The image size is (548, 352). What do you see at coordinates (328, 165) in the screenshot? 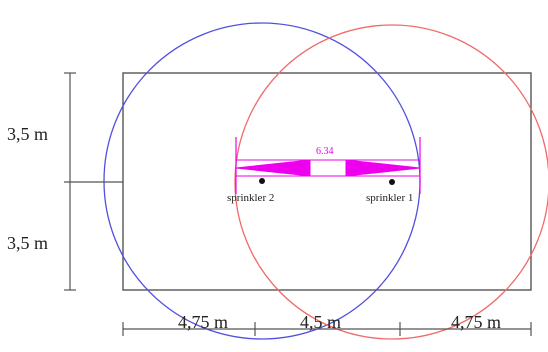
I see `sprinkler-distance-marker: 6.34` at bounding box center [328, 165].